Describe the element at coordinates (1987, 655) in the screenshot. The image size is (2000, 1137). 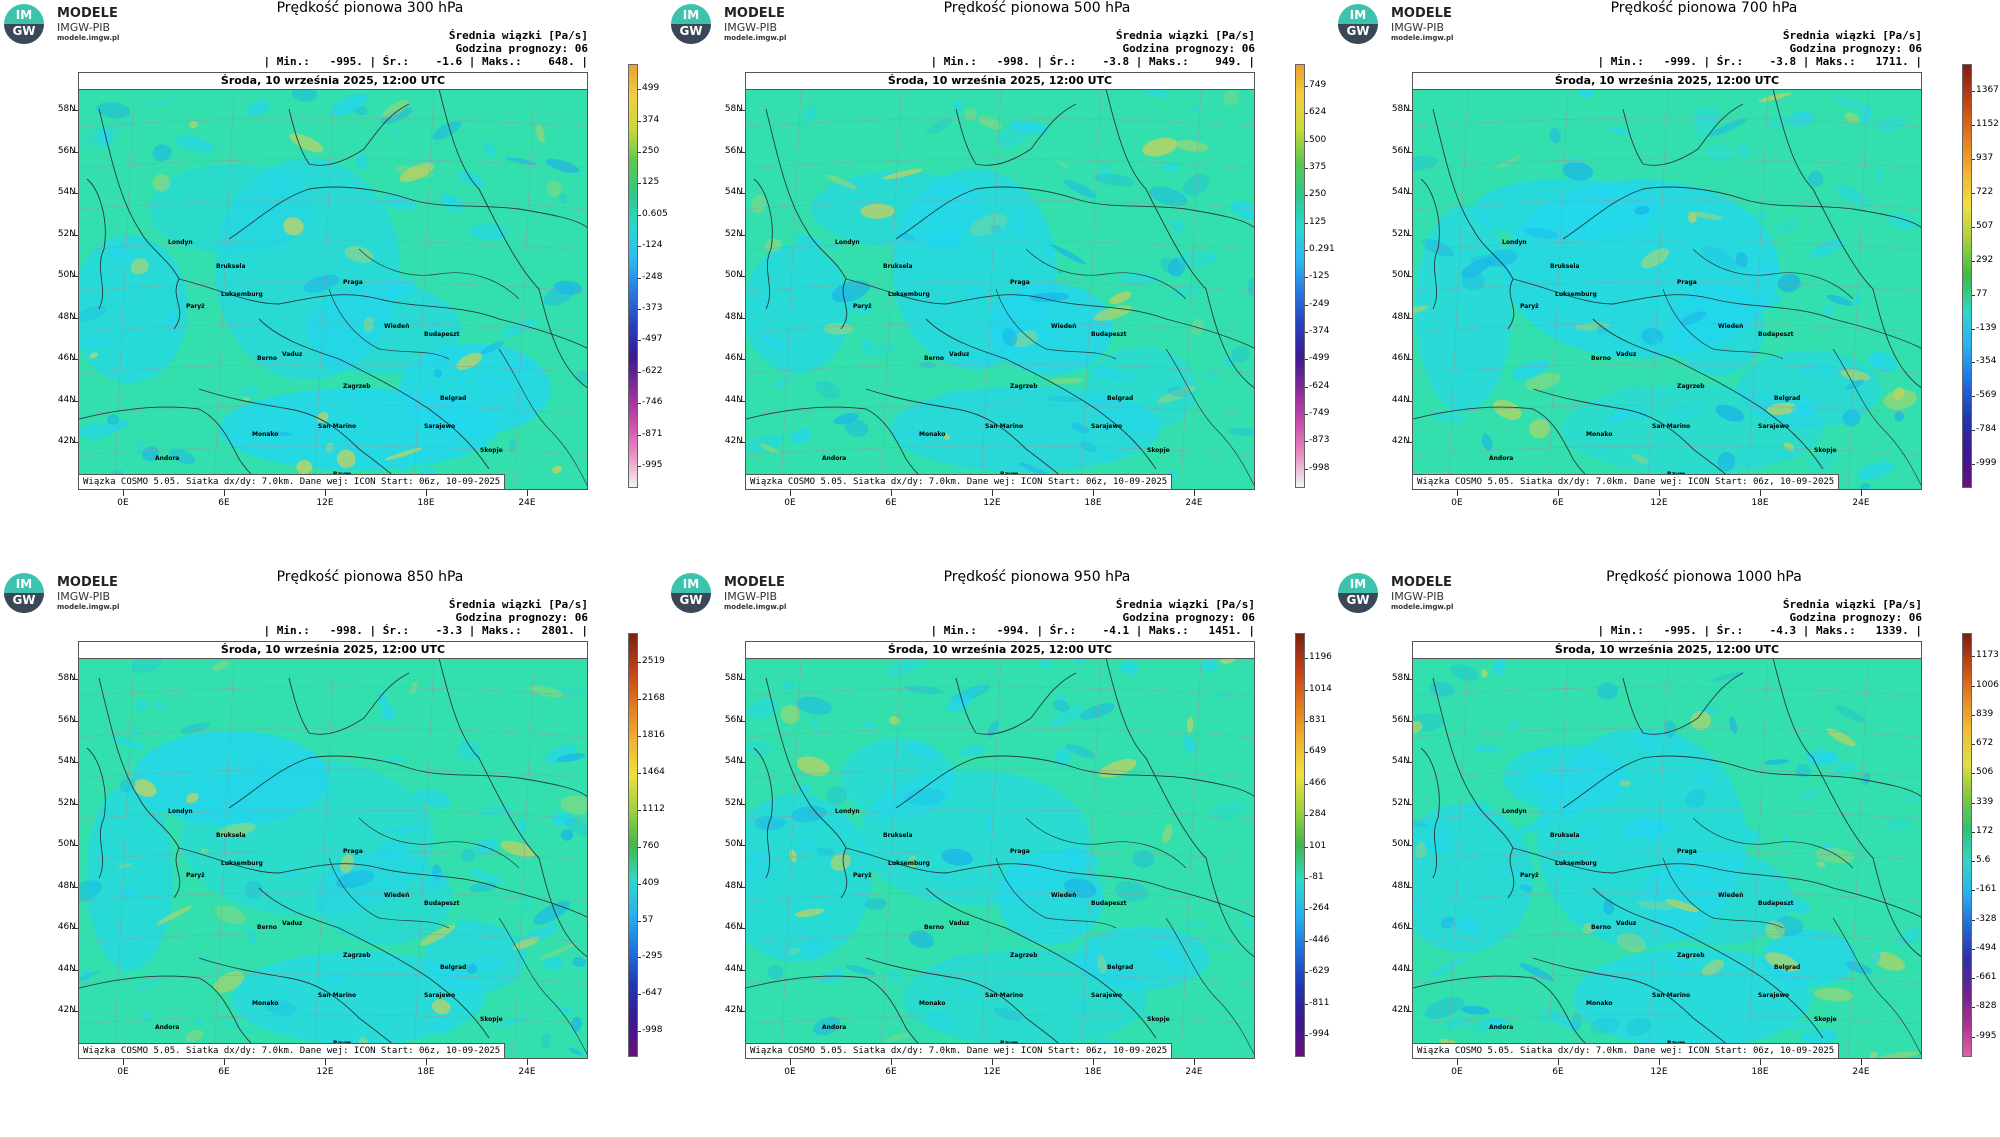
I see `colorbar-label: 1173` at that location.